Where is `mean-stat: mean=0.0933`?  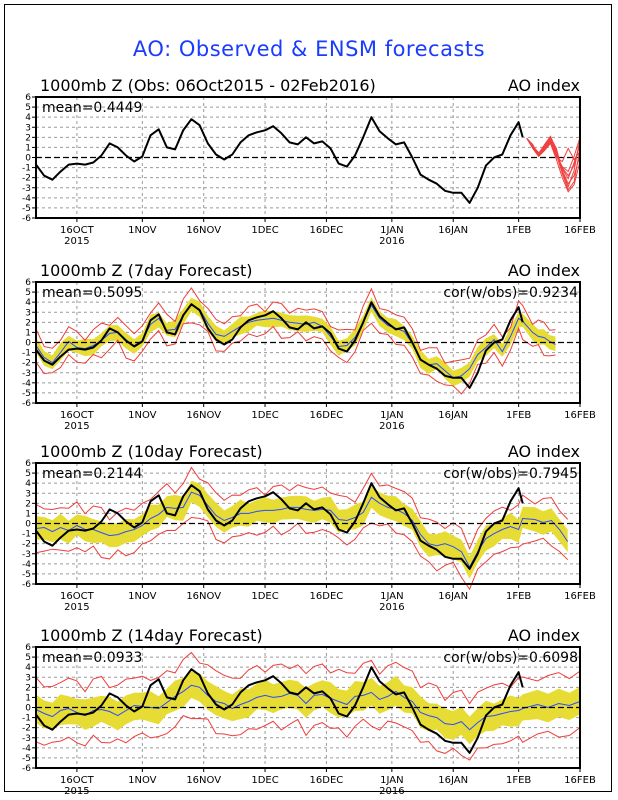 mean-stat: mean=0.0933 is located at coordinates (92, 658).